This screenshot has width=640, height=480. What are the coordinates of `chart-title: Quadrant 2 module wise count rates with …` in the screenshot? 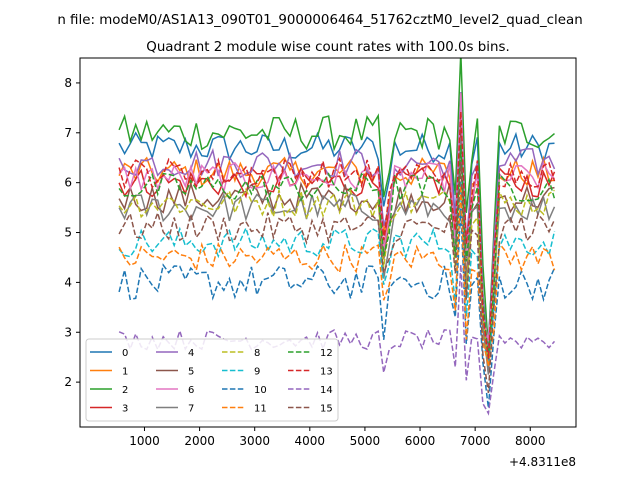 It's located at (327, 47).